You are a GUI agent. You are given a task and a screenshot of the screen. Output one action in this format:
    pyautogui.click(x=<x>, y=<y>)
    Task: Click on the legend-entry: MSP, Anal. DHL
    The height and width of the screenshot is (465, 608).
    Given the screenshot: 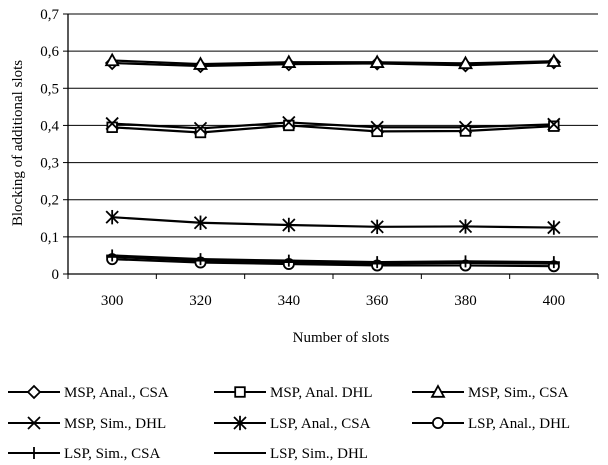 What is the action you would take?
    pyautogui.click(x=293, y=393)
    